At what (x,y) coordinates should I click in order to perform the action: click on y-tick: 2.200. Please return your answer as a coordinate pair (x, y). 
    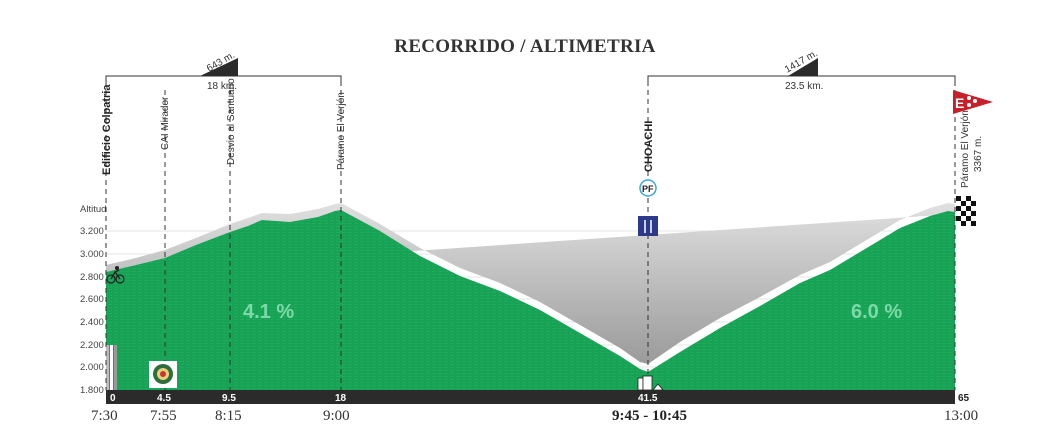
    Looking at the image, I should click on (92, 345).